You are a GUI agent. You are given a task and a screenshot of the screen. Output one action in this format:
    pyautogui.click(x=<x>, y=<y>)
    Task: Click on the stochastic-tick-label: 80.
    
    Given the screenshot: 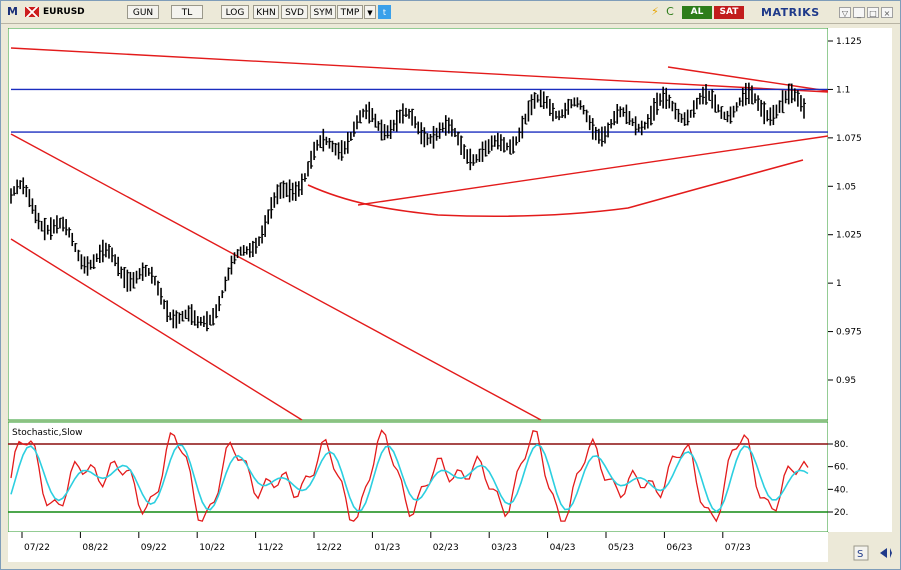 What is the action you would take?
    pyautogui.click(x=841, y=445)
    